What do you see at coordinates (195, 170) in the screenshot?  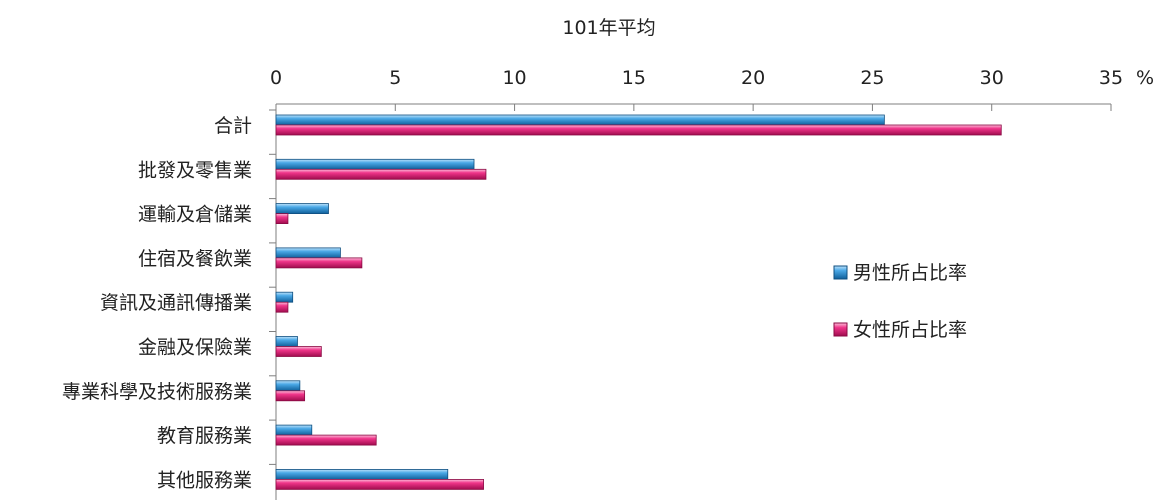 I see `category-label: 批發及零售業` at bounding box center [195, 170].